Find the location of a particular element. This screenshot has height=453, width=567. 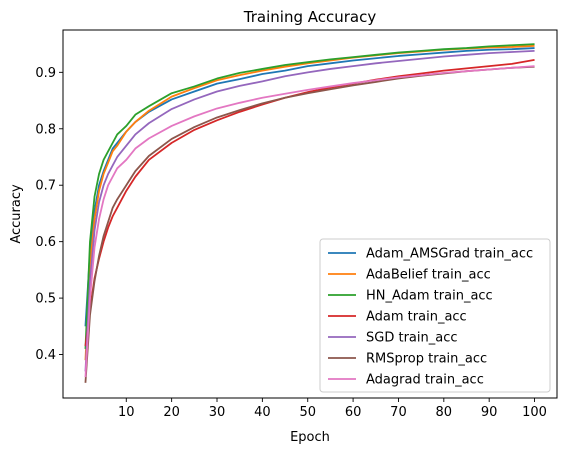

x-tick-label-8: 90 is located at coordinates (489, 412).